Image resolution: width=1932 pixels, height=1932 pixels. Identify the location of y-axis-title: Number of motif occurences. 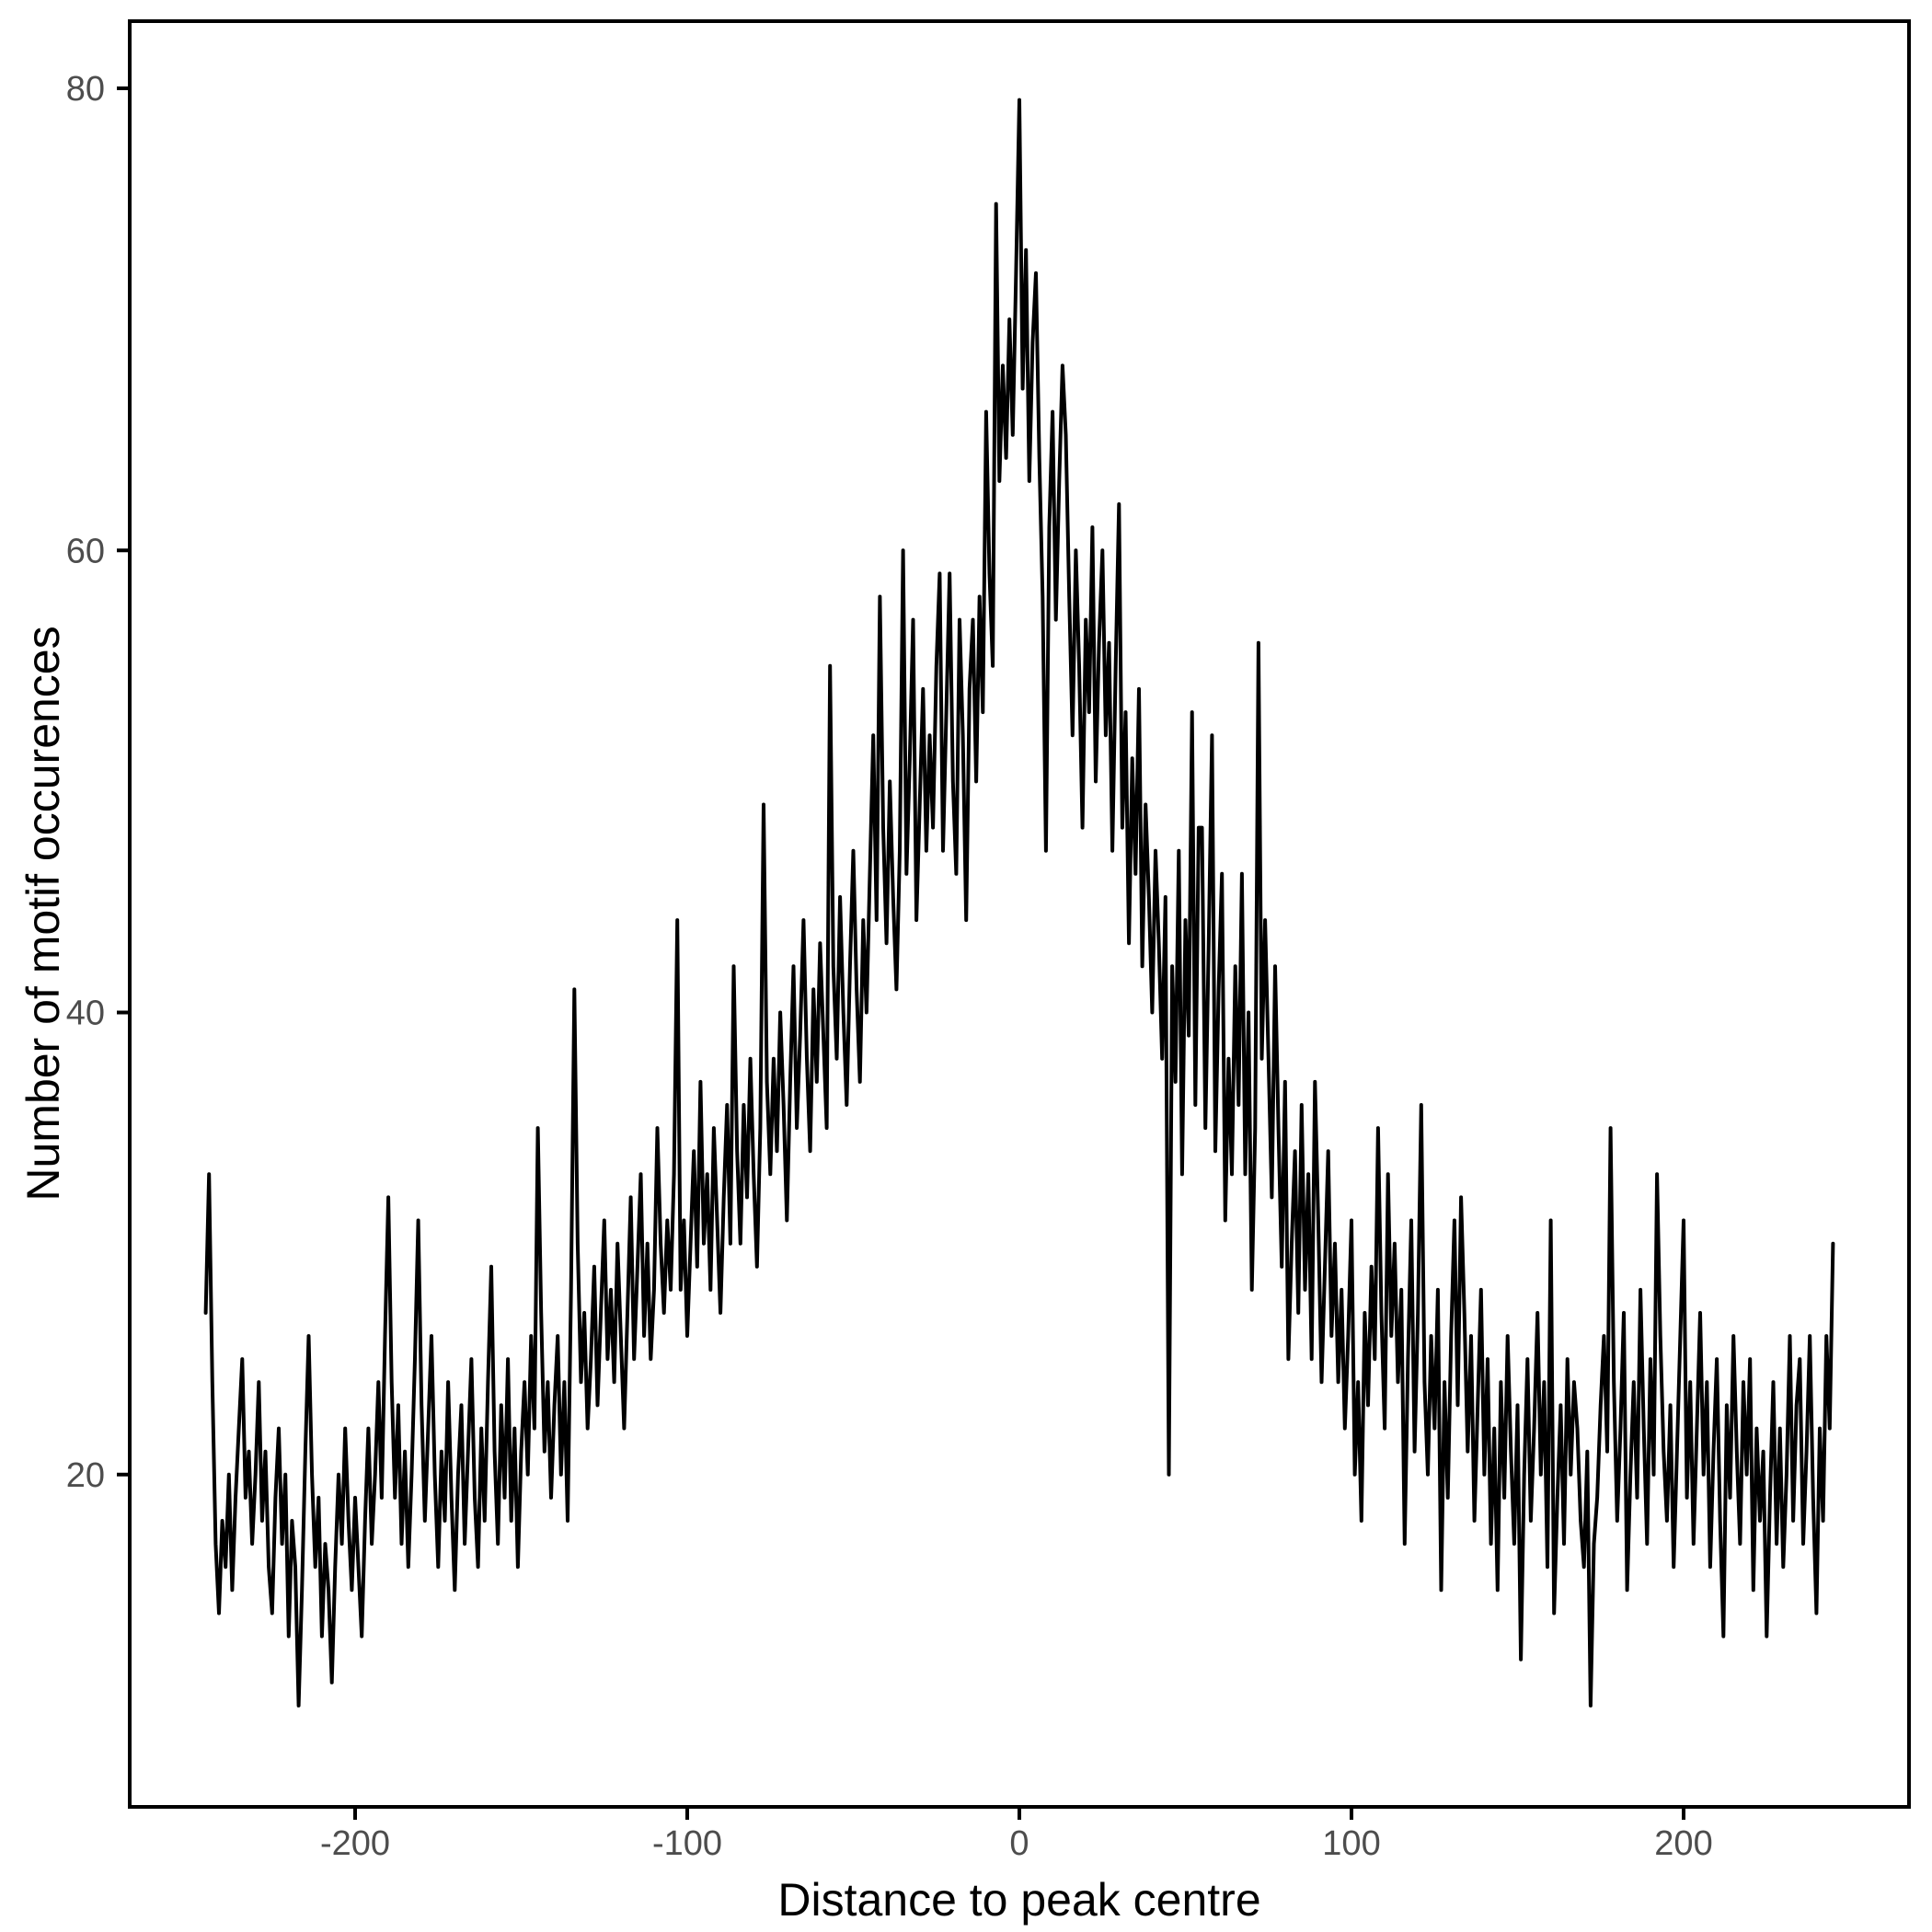
(43, 914).